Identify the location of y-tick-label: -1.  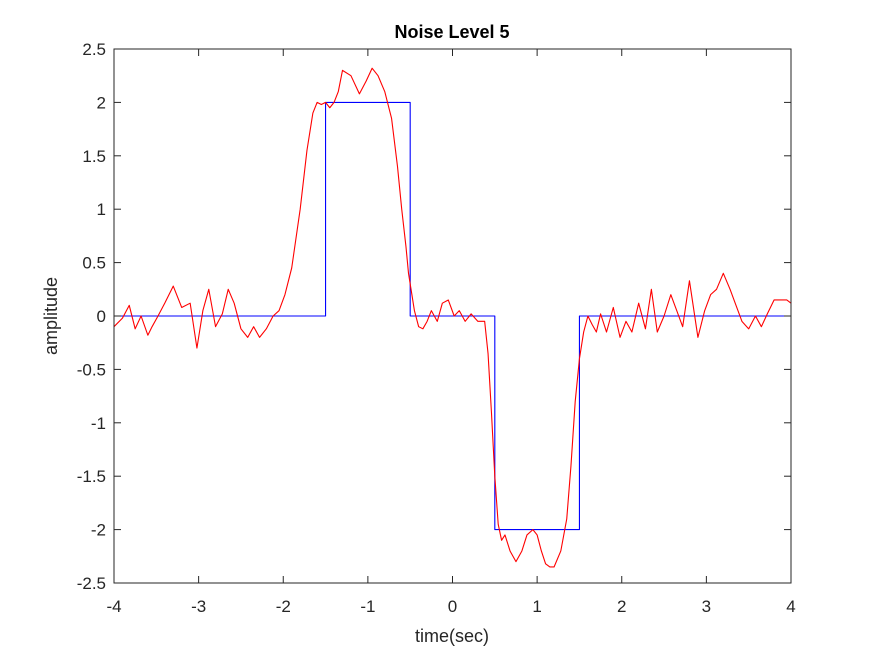
(98, 423).